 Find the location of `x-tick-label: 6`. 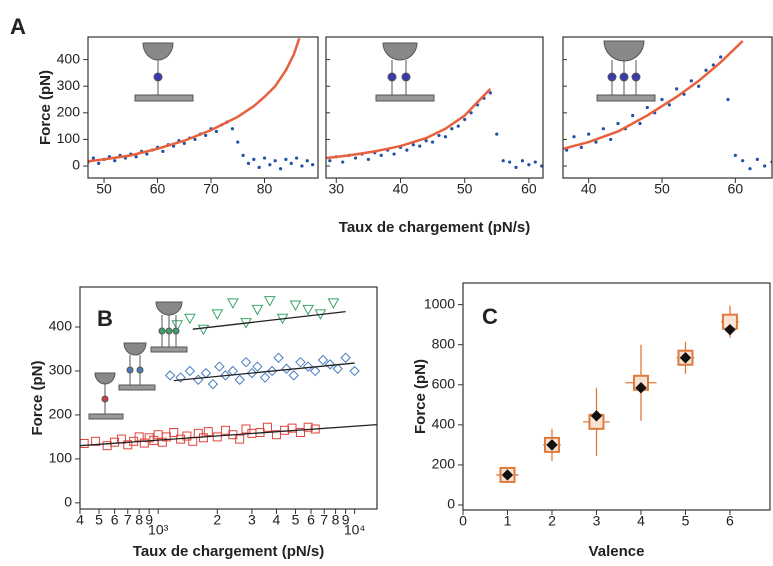

x-tick-label: 6 is located at coordinates (730, 521).